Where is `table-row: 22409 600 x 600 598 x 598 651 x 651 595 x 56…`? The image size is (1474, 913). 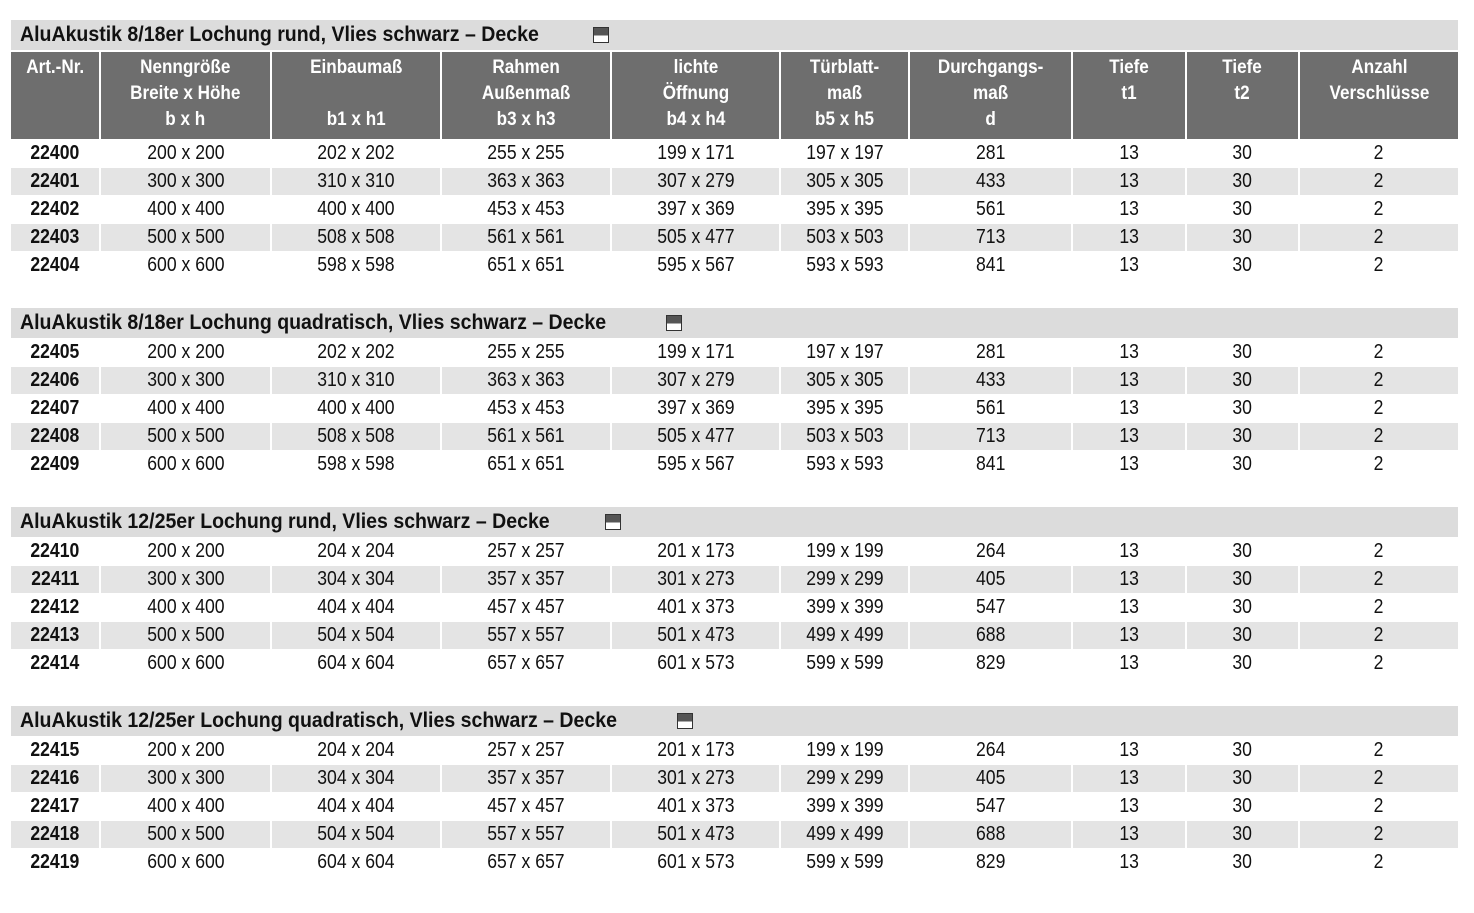
table-row: 22409 600 x 600 598 x 598 651 x 651 595 x 56… is located at coordinates (734, 464).